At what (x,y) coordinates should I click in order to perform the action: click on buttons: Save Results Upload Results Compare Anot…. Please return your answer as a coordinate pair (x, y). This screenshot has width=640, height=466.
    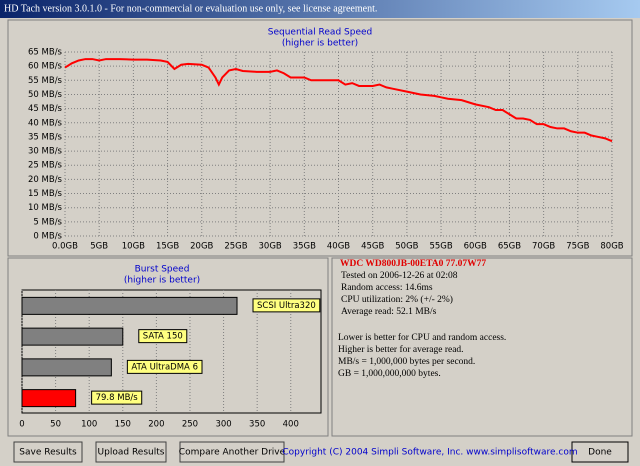
    Looking at the image, I should click on (321, 452).